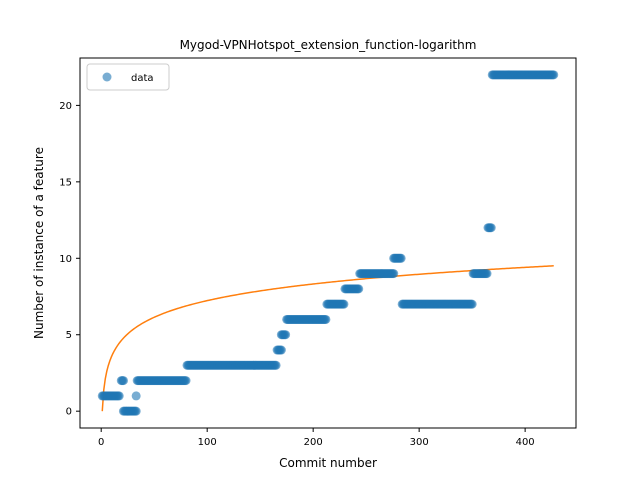 The image size is (640, 480). What do you see at coordinates (65, 182) in the screenshot?
I see `y-tick-label: 15` at bounding box center [65, 182].